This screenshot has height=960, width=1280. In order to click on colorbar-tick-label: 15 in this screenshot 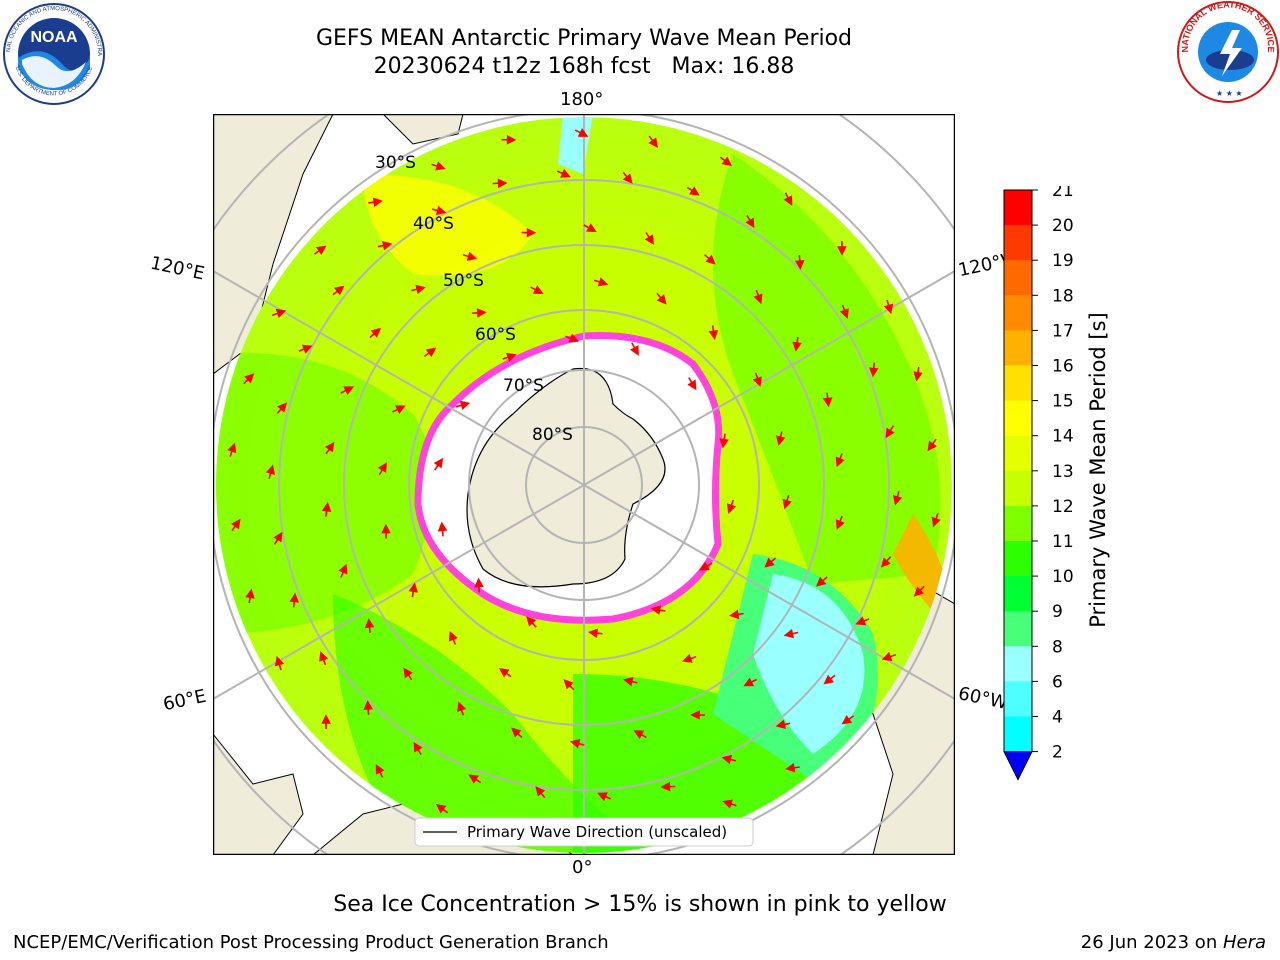, I will do `click(1063, 402)`.